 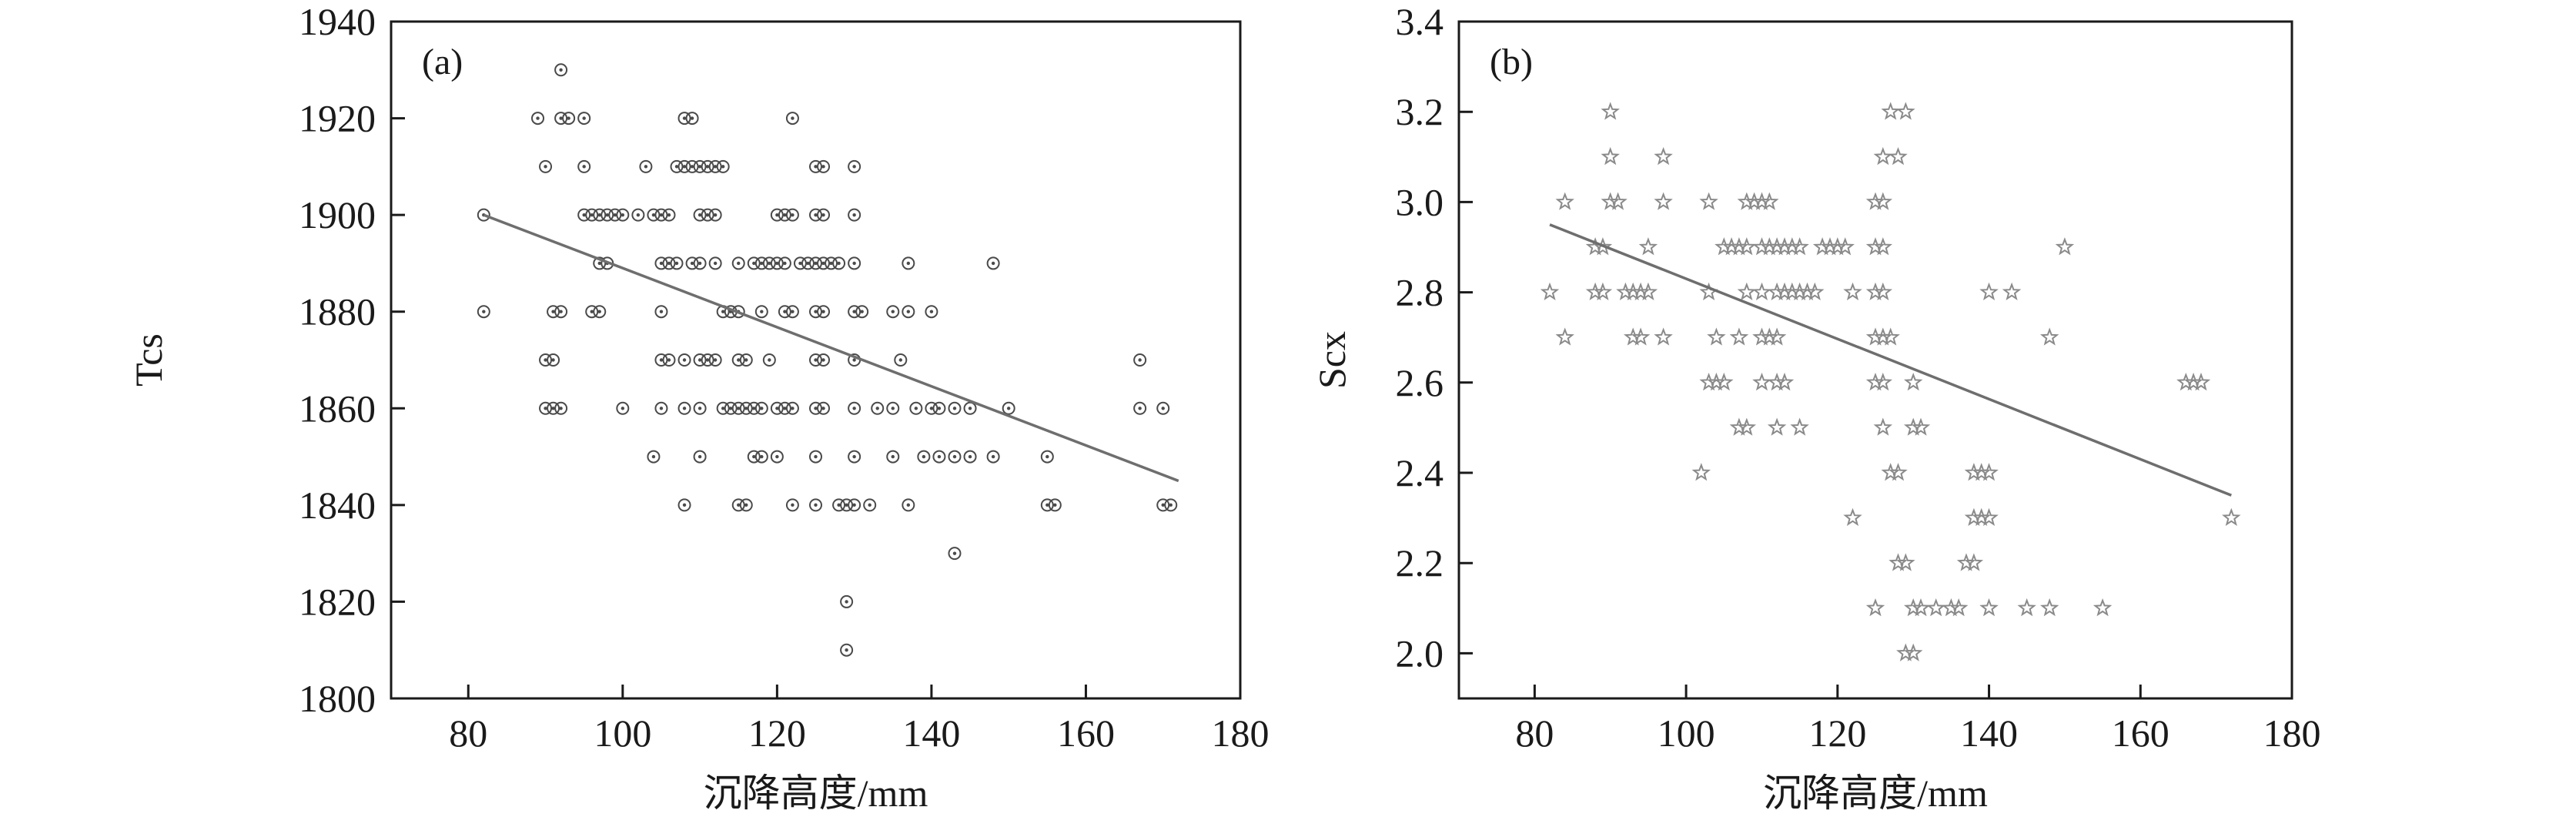 What do you see at coordinates (337, 408) in the screenshot?
I see `y-axis-tick-label: 1860` at bounding box center [337, 408].